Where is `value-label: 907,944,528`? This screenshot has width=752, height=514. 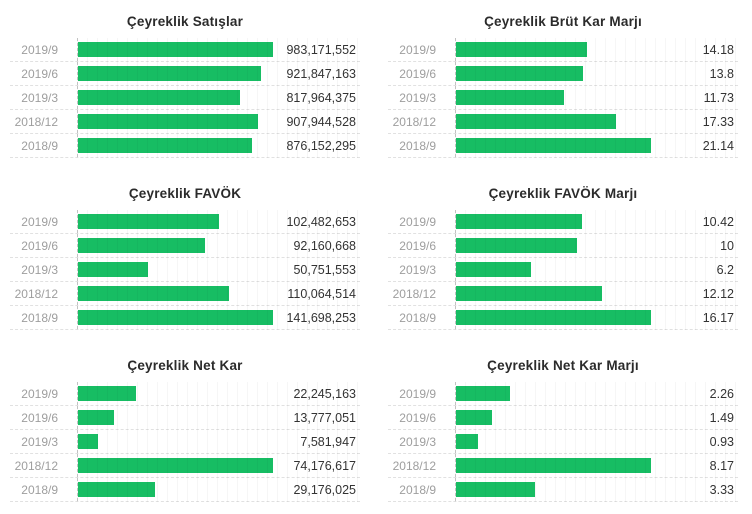
value-label: 907,944,528 is located at coordinates (321, 121).